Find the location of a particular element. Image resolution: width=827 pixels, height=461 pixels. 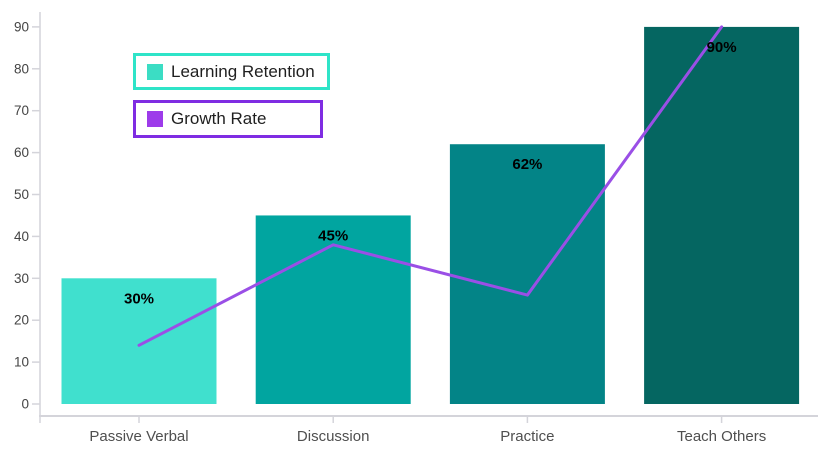

y-axis-tick-label: 20 is located at coordinates (21, 320).